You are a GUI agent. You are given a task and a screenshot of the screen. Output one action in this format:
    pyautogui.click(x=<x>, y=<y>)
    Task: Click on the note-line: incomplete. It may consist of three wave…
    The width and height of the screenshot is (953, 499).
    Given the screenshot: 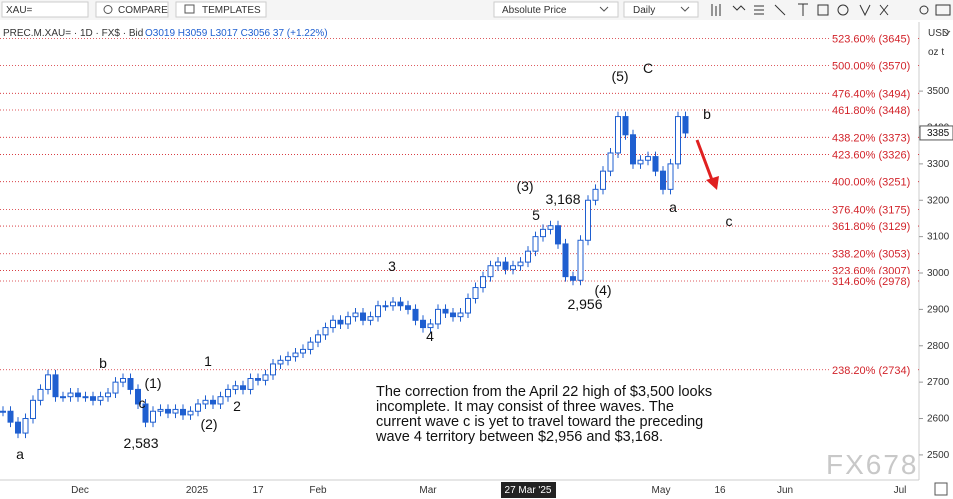 What is the action you would take?
    pyautogui.click(x=525, y=407)
    